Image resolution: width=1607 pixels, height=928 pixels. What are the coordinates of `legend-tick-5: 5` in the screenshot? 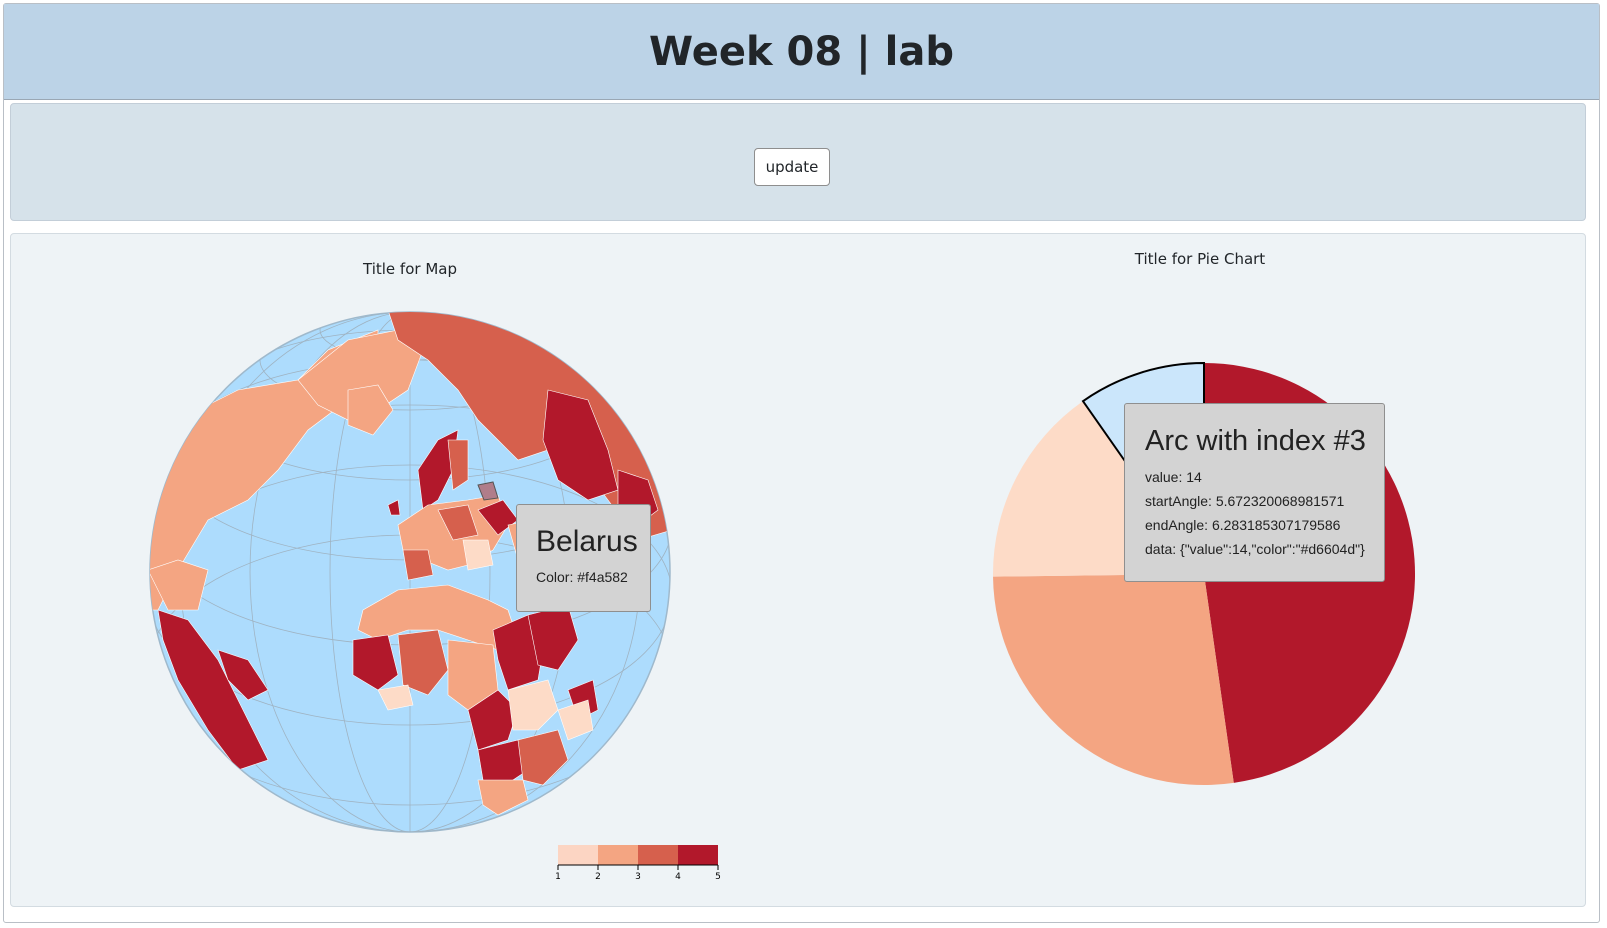 It's located at (718, 876).